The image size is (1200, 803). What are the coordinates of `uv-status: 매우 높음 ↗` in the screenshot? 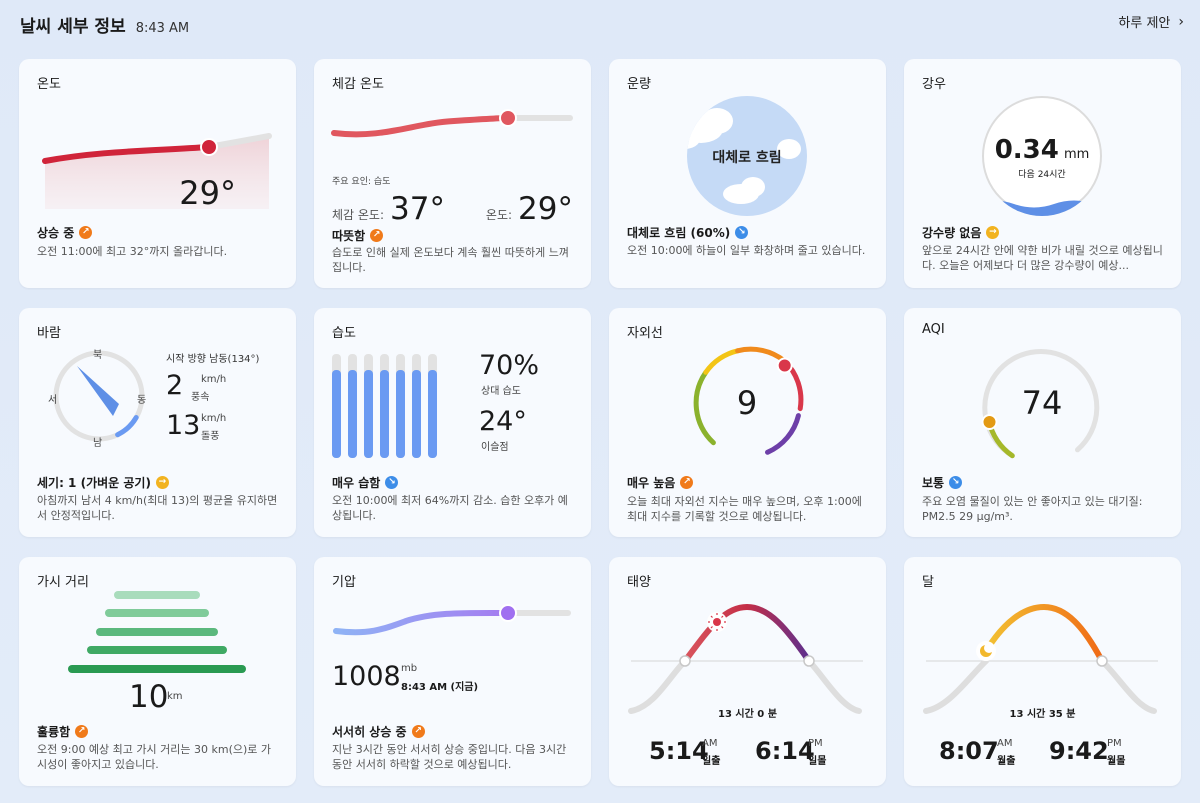 It's located at (660, 482).